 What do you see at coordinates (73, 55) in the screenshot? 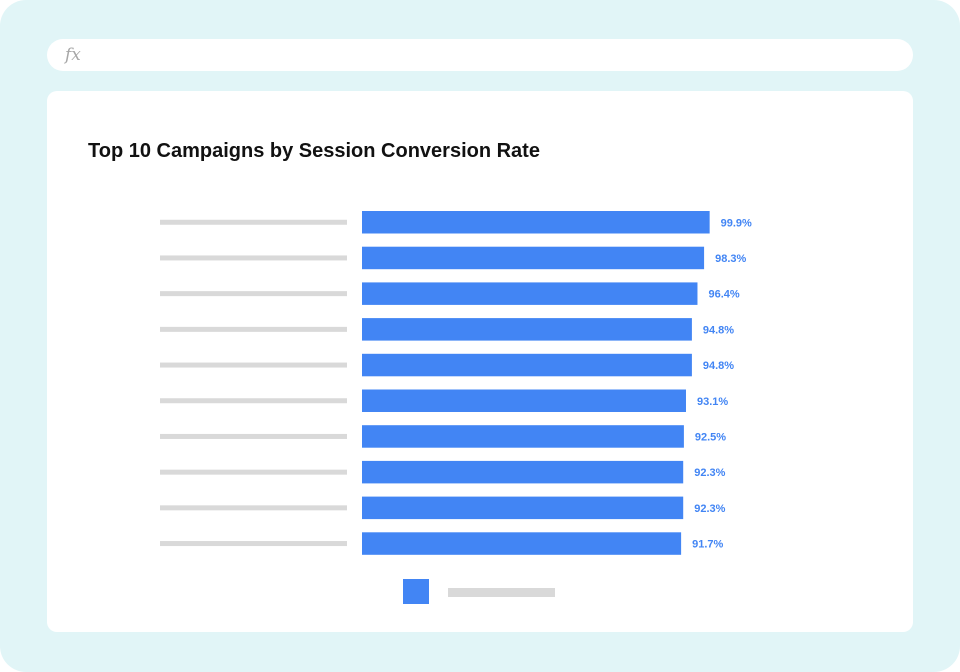
I see `fx-icon: fx` at bounding box center [73, 55].